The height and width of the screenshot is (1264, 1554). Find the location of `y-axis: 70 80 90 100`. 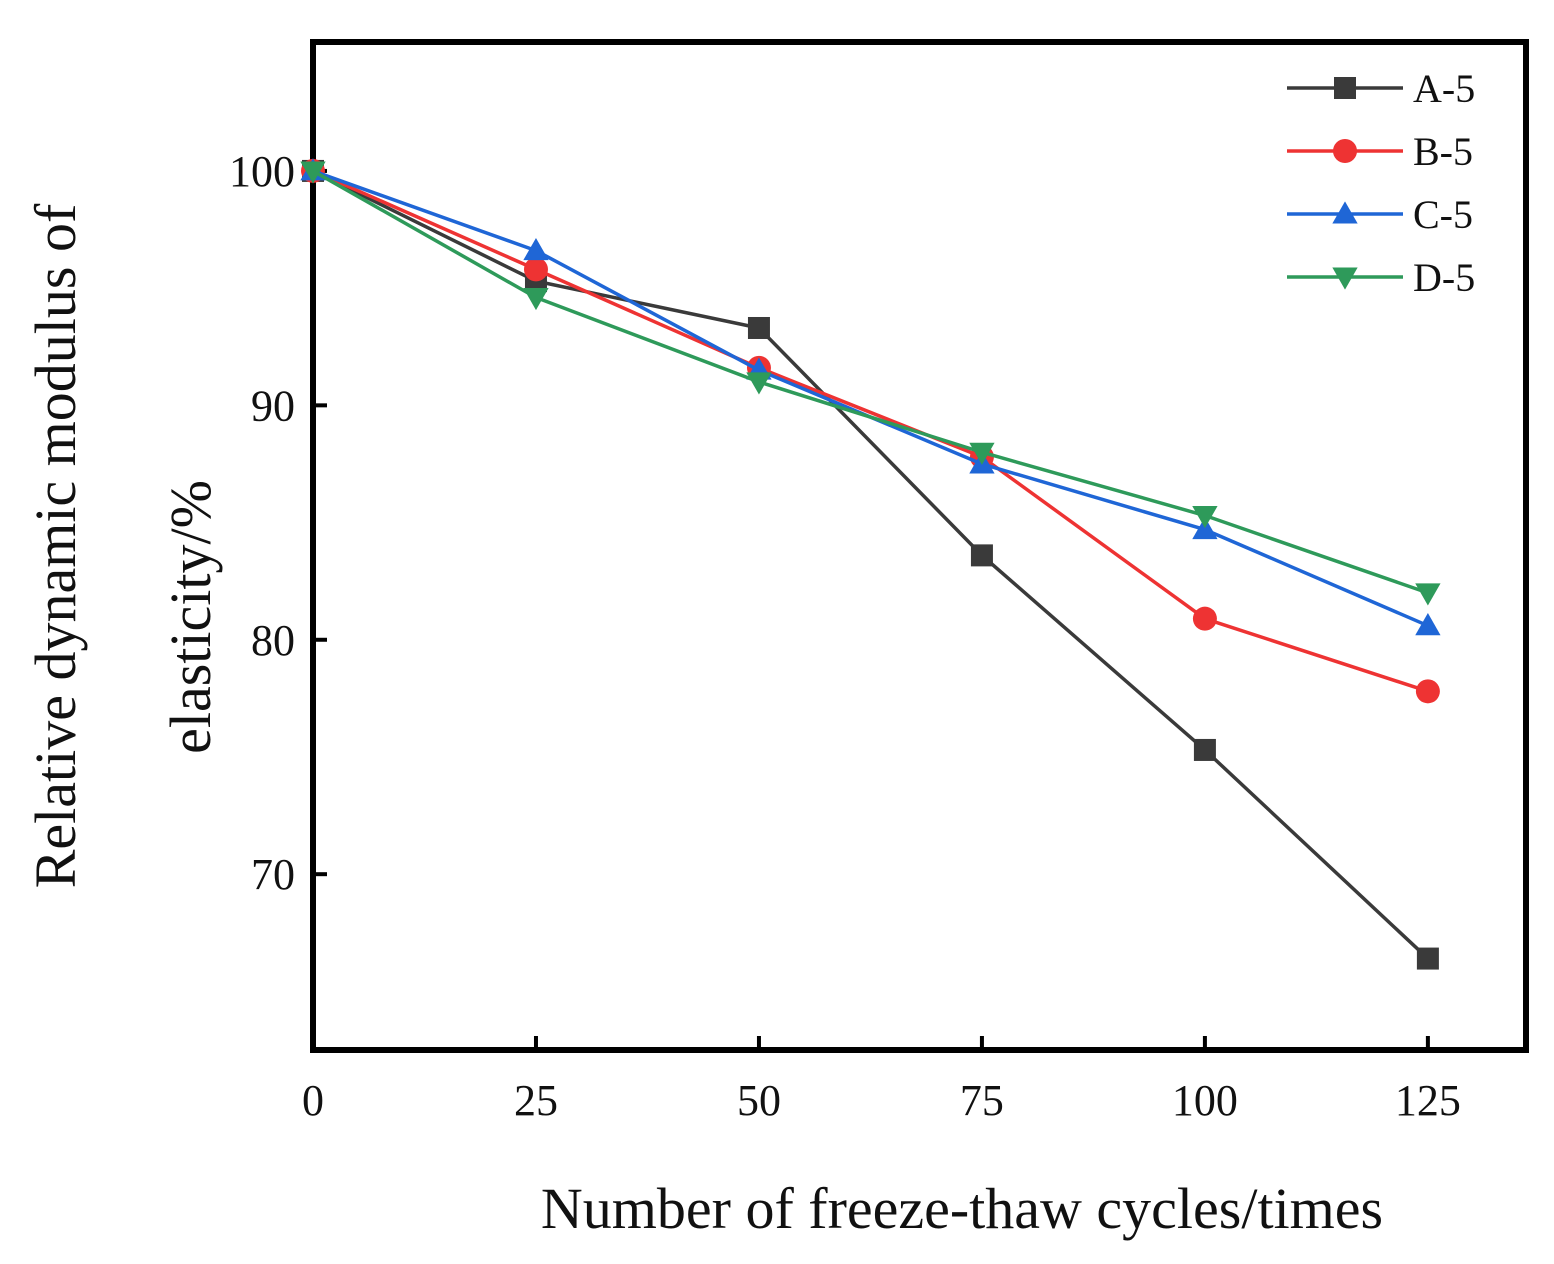

y-axis: 70 80 90 100 is located at coordinates (278, 523).